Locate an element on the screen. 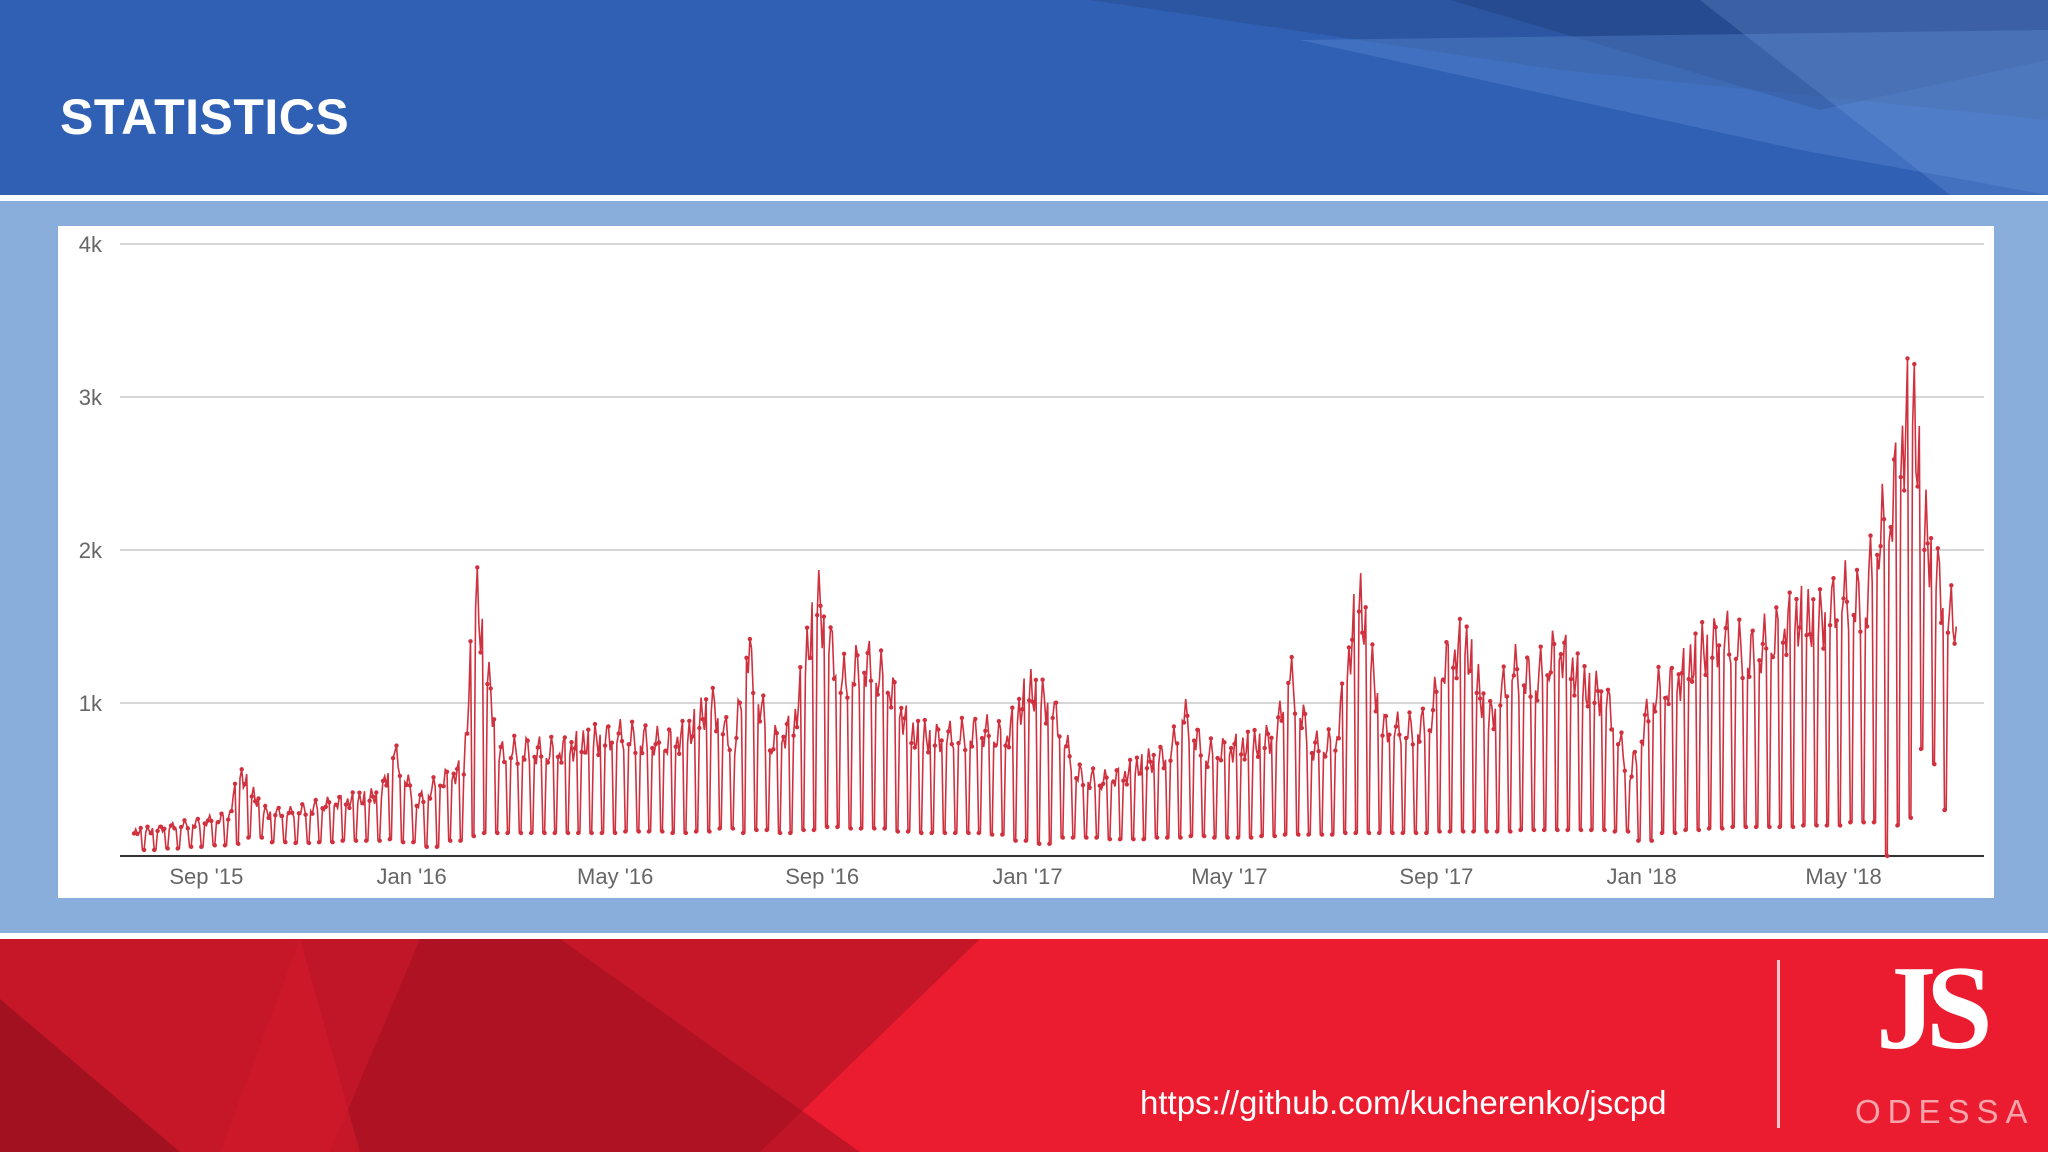 The height and width of the screenshot is (1152, 2048). logo-mark: JS is located at coordinates (1934, 1007).